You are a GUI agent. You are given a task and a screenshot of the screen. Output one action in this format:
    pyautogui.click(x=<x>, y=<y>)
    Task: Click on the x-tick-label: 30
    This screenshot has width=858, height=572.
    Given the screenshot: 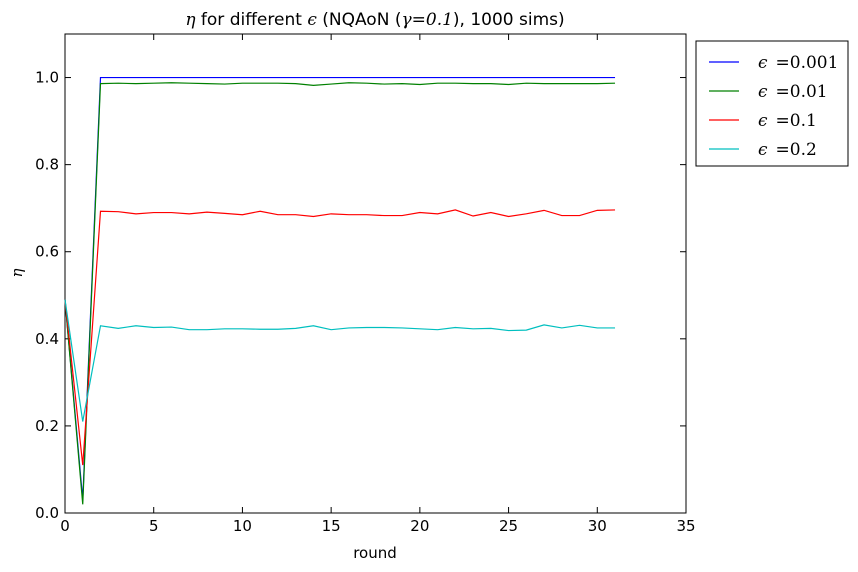 What is the action you would take?
    pyautogui.click(x=597, y=526)
    